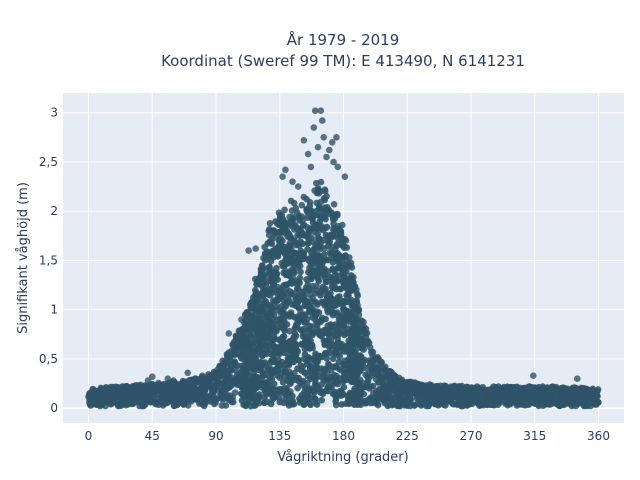  What do you see at coordinates (598, 436) in the screenshot?
I see `x-tick-label: 360` at bounding box center [598, 436].